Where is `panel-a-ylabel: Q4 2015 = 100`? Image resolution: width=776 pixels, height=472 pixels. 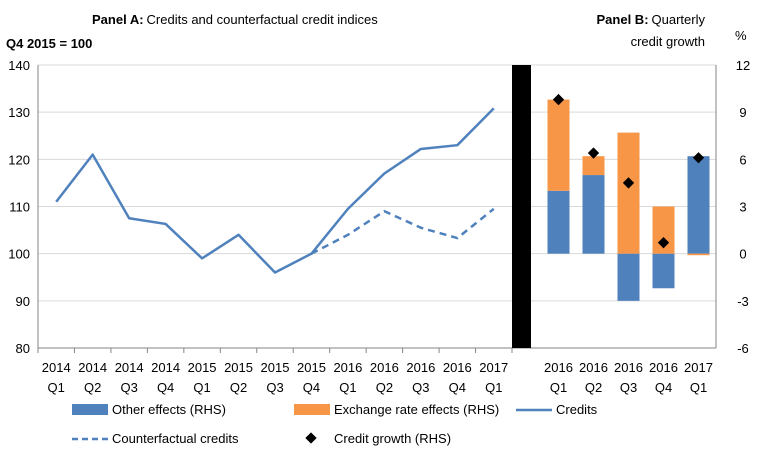
panel-a-ylabel: Q4 2015 = 100 is located at coordinates (49, 43).